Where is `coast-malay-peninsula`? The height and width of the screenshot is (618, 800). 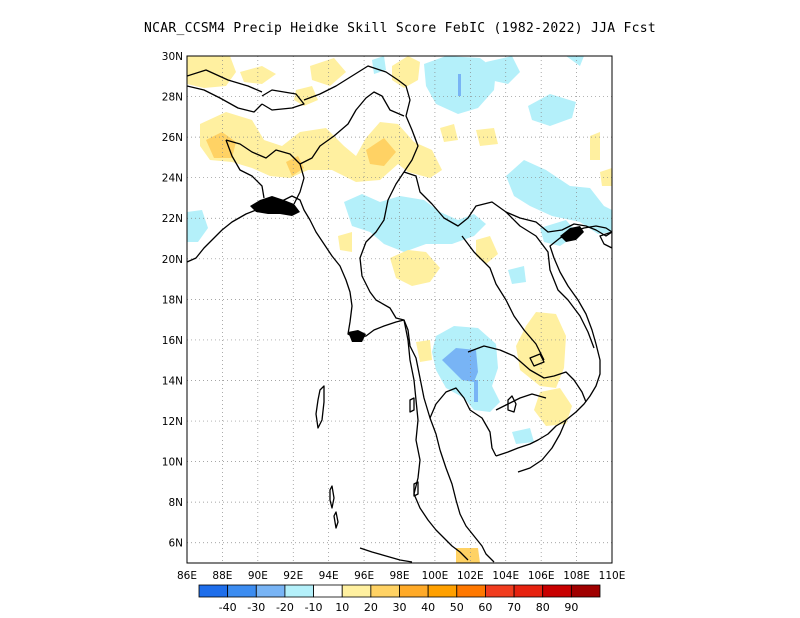 coast-malay-peninsula is located at coordinates (386, 555).